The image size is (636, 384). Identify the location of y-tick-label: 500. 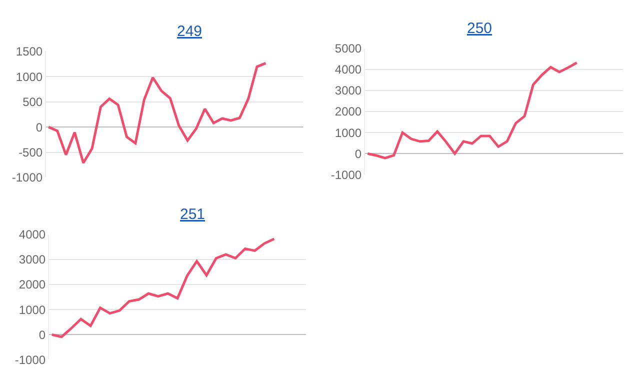
(32, 102).